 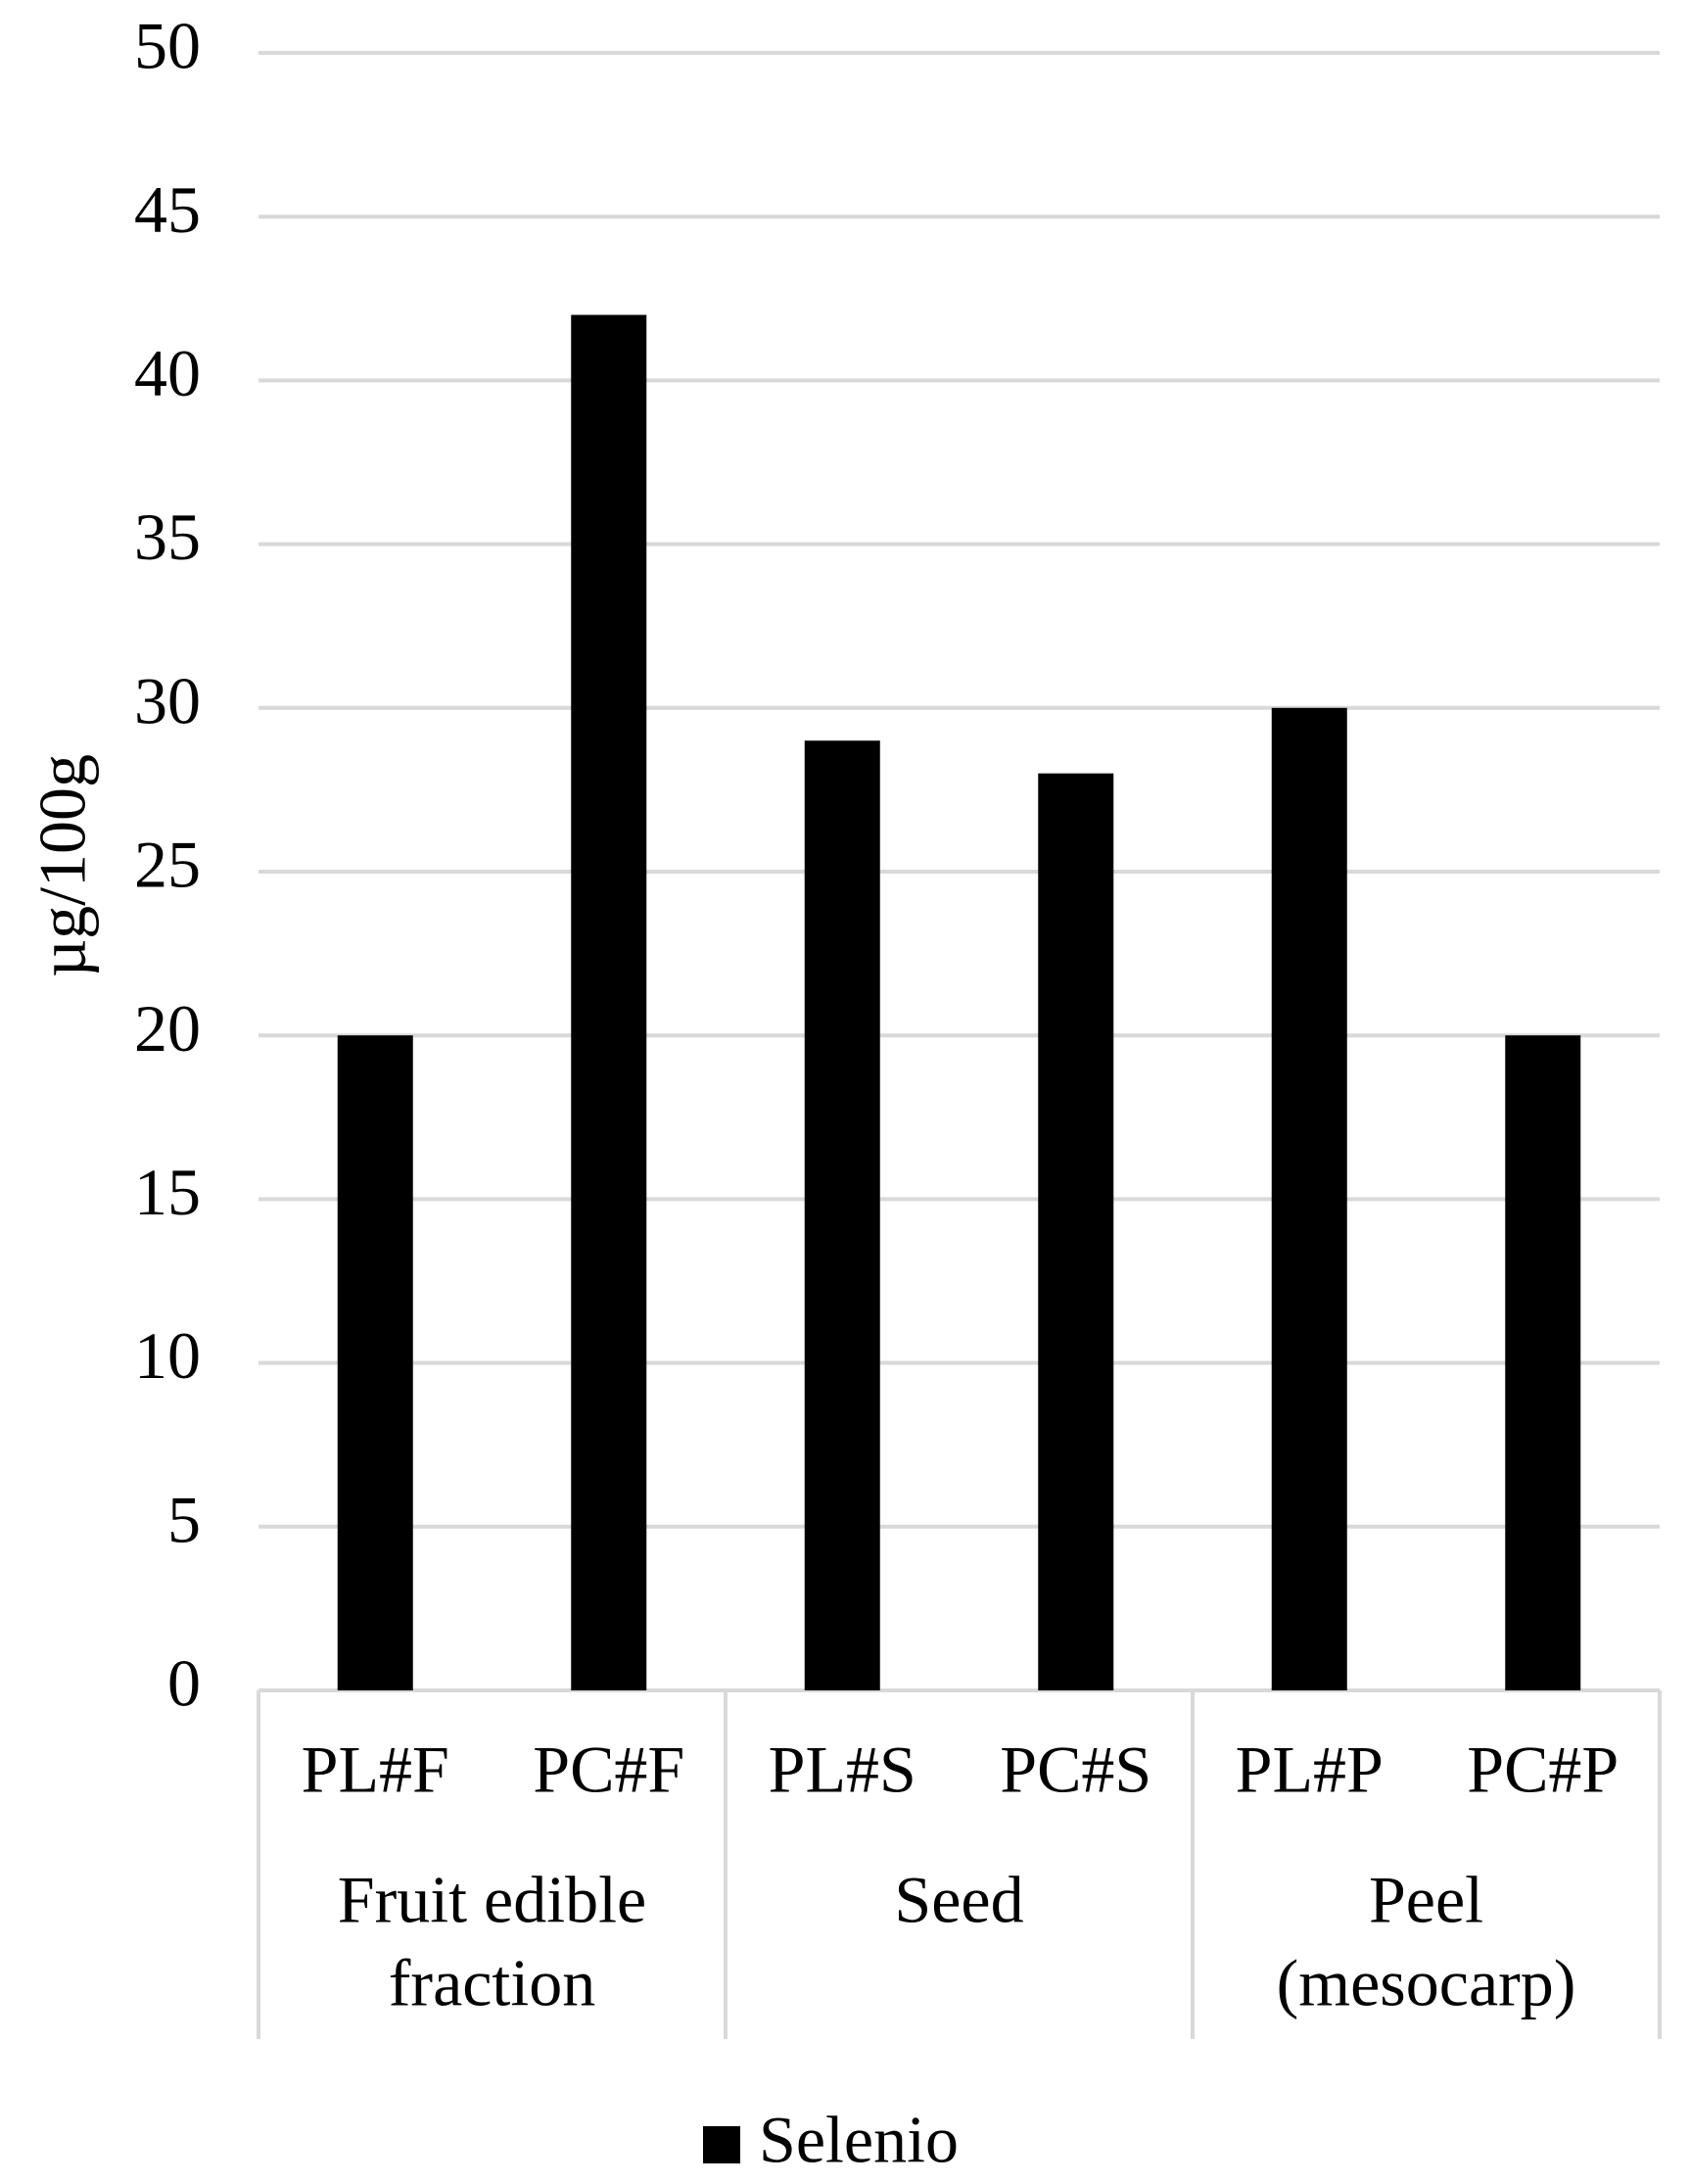 I want to click on group-label: Fruit edible, so click(x=492, y=1900).